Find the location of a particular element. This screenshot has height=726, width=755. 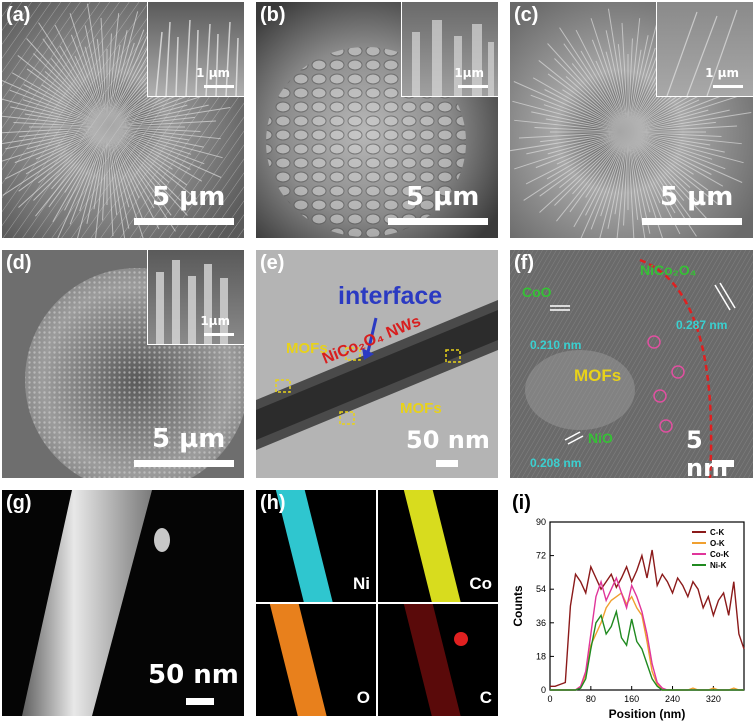

scale-bar-a is located at coordinates (184, 221).